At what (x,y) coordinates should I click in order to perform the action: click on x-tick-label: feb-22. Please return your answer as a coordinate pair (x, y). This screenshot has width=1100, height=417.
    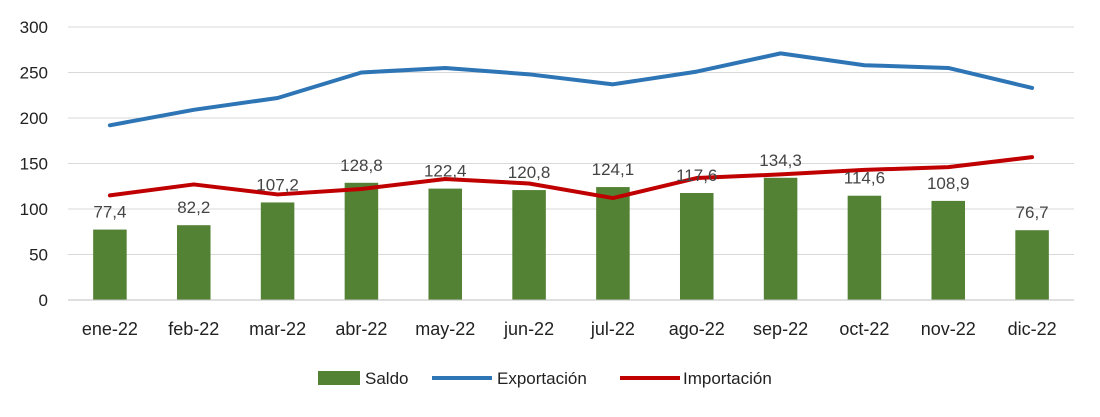
    Looking at the image, I should click on (193, 329).